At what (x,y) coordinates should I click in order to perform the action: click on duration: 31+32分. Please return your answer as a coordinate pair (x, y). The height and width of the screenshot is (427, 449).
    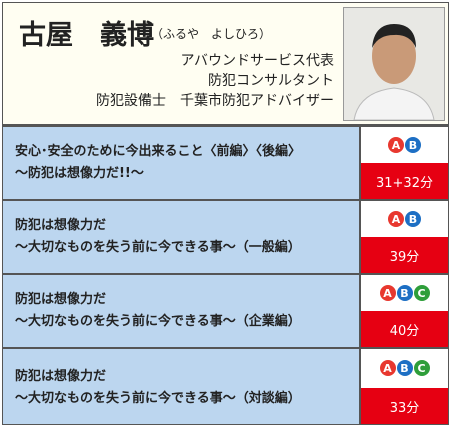
    Looking at the image, I should click on (404, 181).